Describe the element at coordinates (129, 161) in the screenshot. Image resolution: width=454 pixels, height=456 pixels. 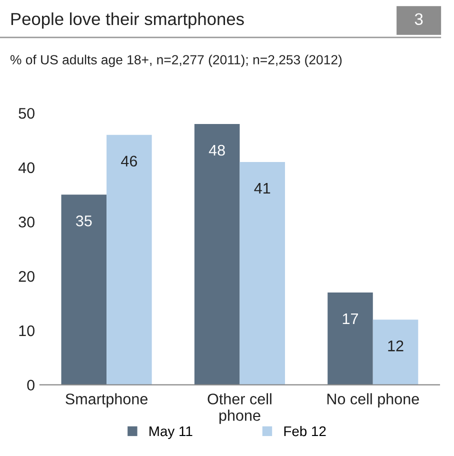
I see `data-label: 46` at that location.